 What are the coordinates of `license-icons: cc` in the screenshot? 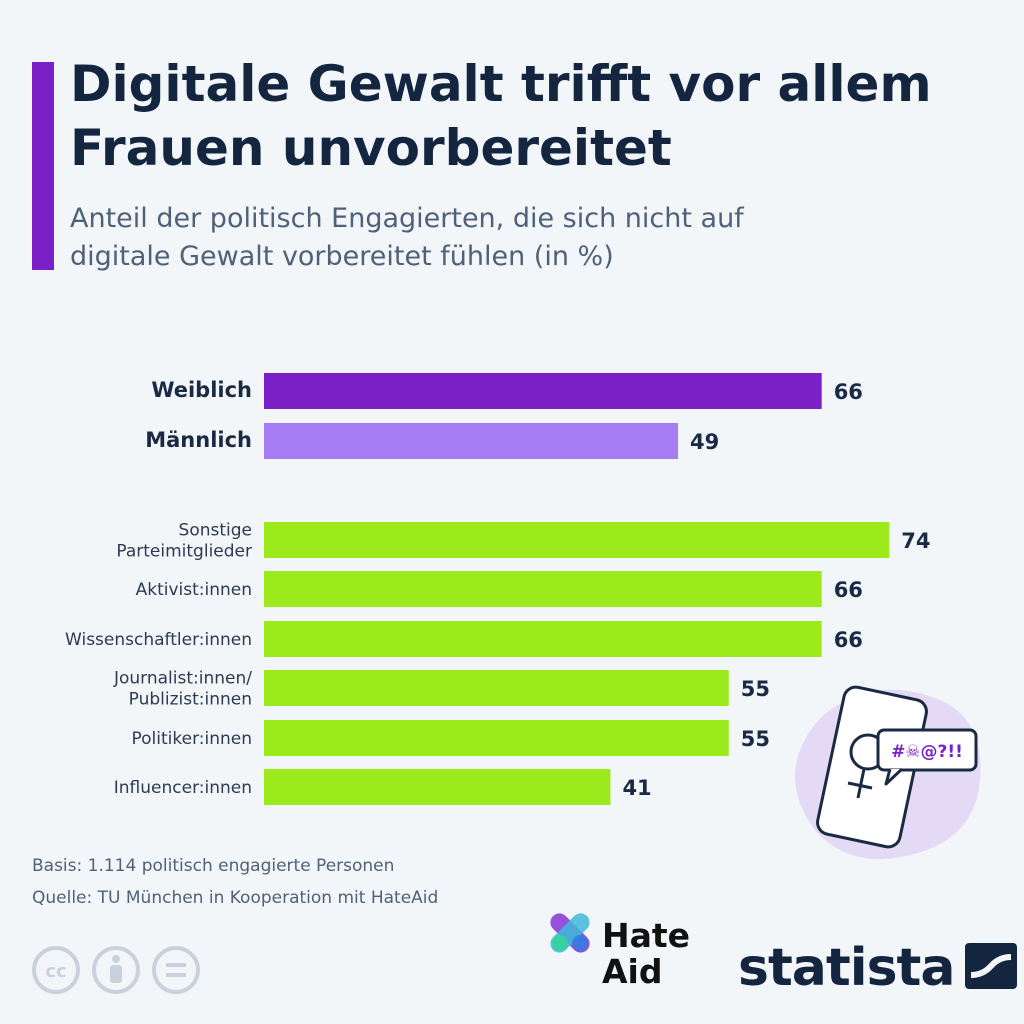 It's located at (116, 970).